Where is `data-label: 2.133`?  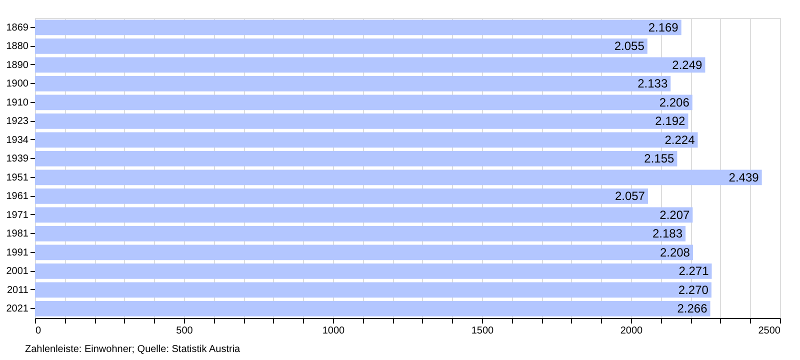
data-label: 2.133 is located at coordinates (653, 83).